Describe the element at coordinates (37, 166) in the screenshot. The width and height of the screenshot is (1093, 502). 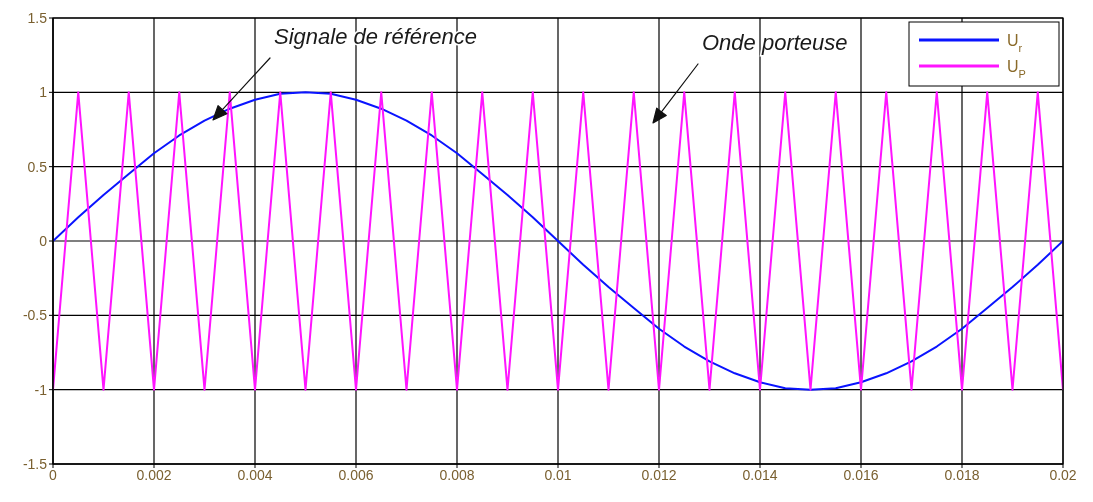
I see `y-tick-label: 0.5` at that location.